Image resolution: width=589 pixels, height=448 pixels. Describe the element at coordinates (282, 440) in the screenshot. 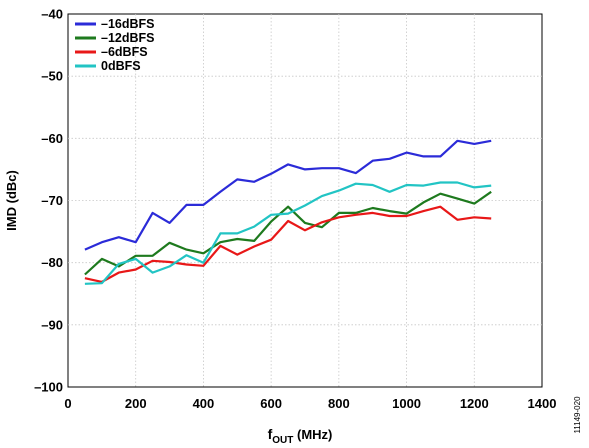

I see `x-axis-label-subscript: OUT` at that location.